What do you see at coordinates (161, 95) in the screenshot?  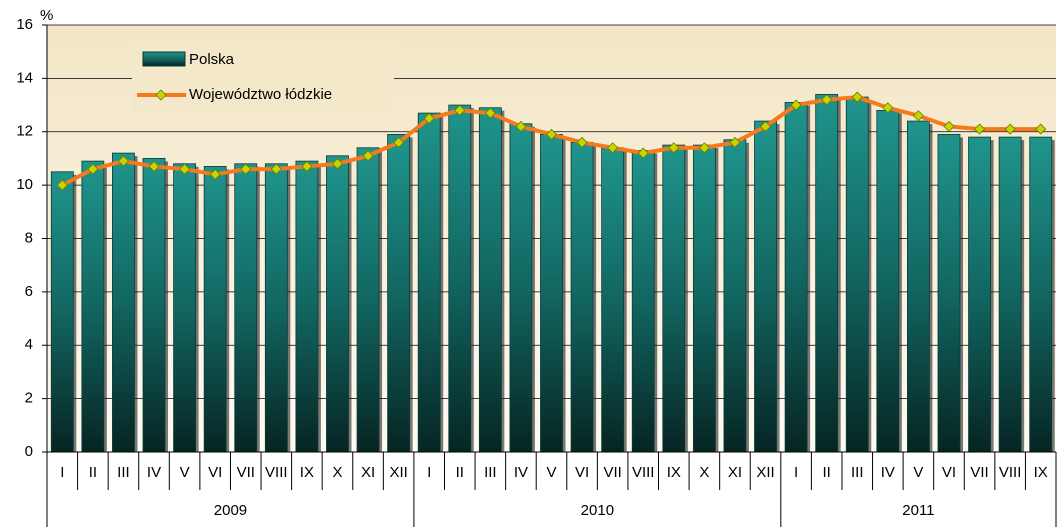 I see `legend-marker` at bounding box center [161, 95].